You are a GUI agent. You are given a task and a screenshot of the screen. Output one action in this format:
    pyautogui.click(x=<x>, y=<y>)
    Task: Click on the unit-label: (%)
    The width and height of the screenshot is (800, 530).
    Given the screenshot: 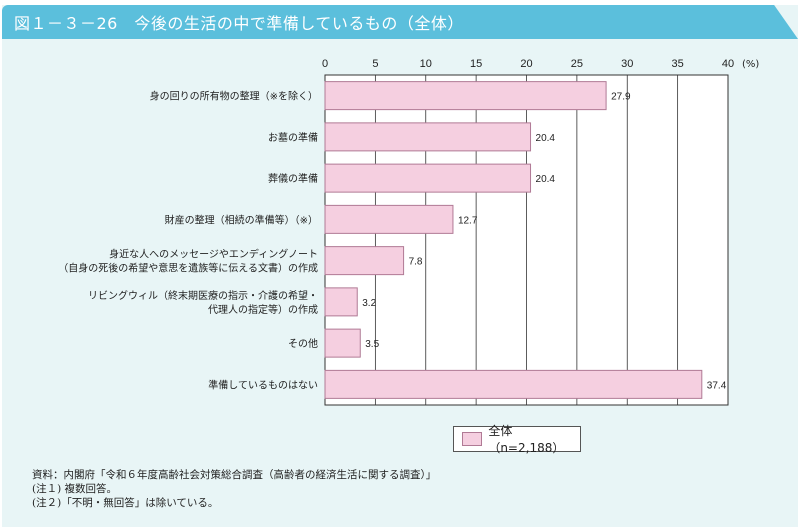 What is the action you would take?
    pyautogui.click(x=750, y=64)
    